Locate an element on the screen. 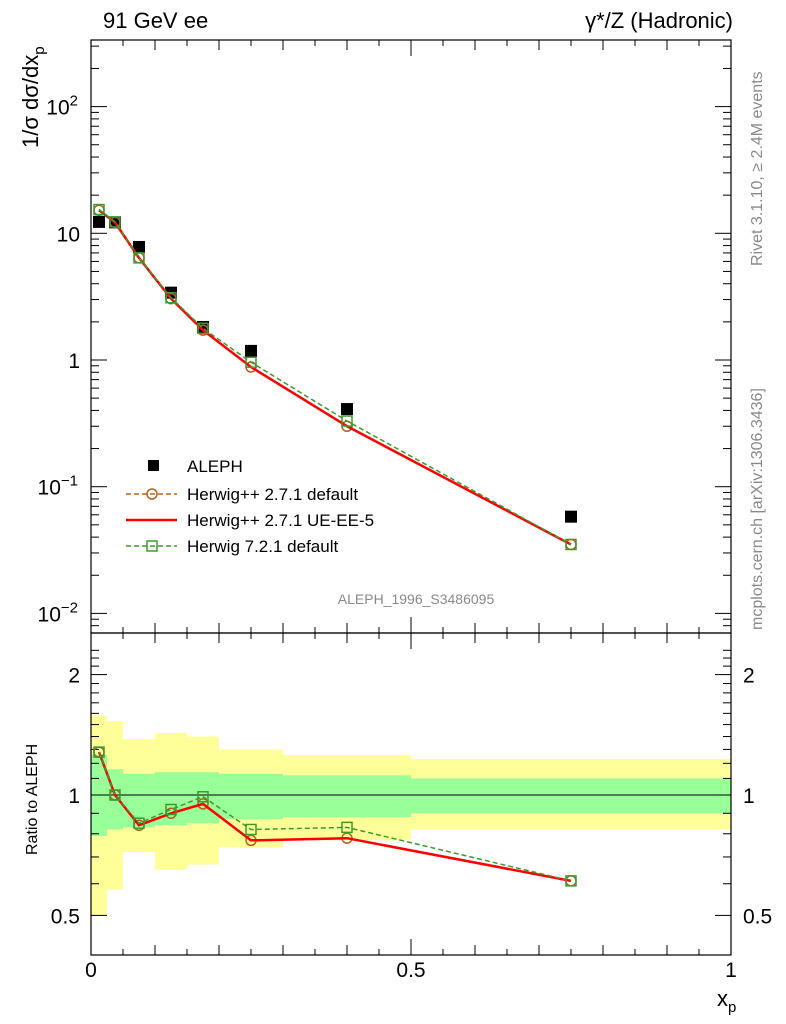 Image resolution: width=786 pixels, height=1024 pixels. y-tick-label: 10 is located at coordinates (68, 234).